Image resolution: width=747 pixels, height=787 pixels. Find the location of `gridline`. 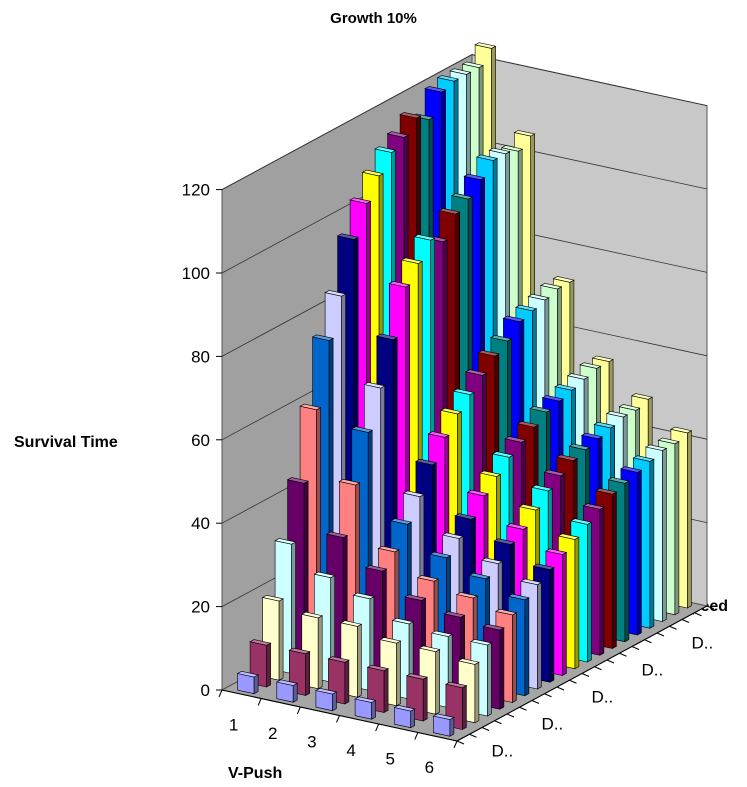

gridline is located at coordinates (464, 122).